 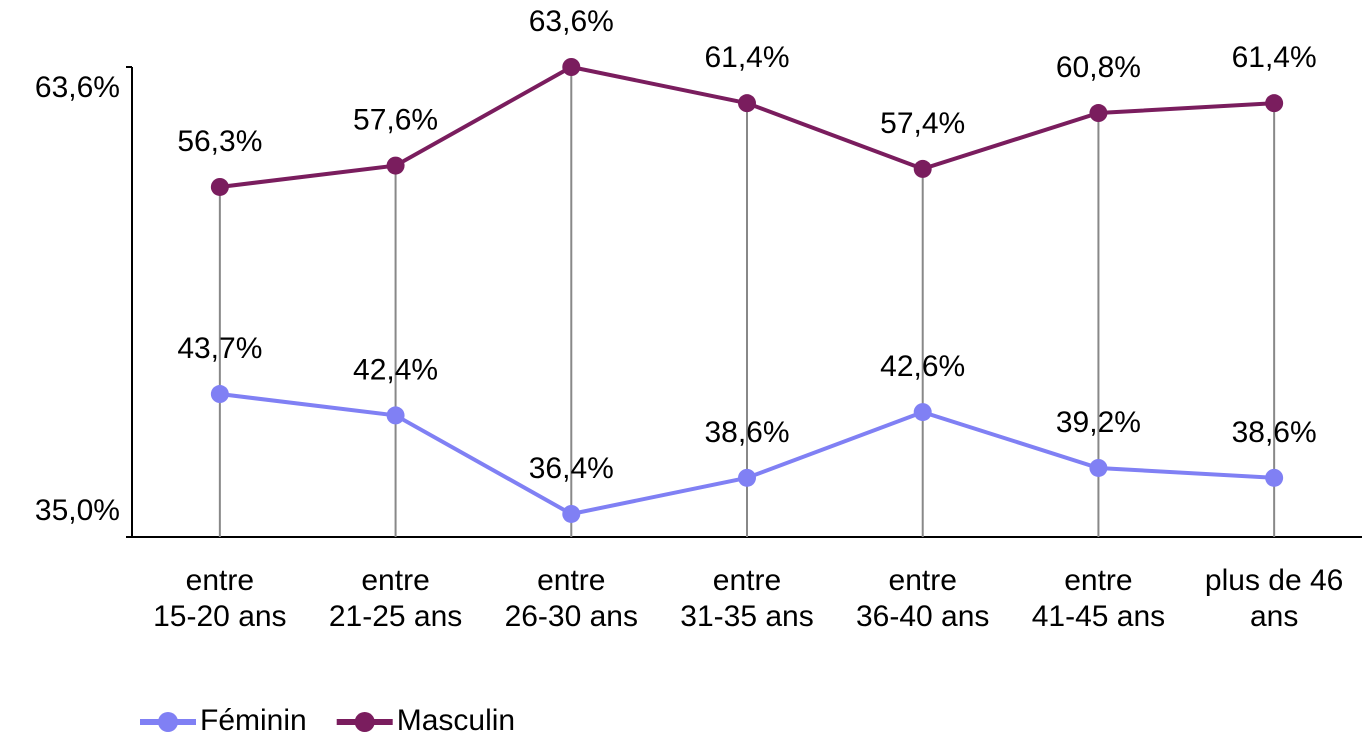 I want to click on data-label: 57,6%, so click(x=395, y=120).